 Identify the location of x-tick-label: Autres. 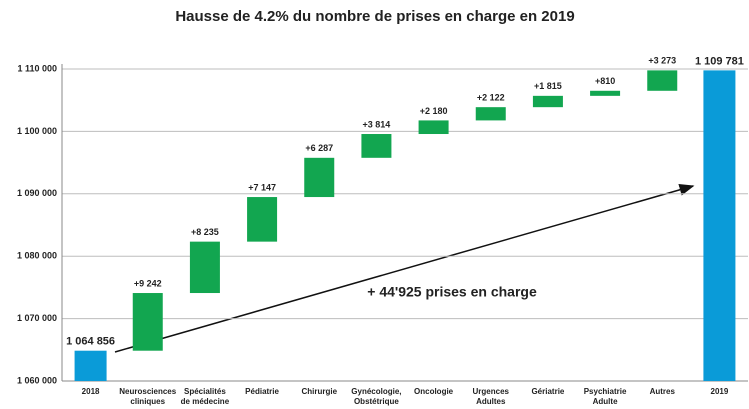
(662, 391).